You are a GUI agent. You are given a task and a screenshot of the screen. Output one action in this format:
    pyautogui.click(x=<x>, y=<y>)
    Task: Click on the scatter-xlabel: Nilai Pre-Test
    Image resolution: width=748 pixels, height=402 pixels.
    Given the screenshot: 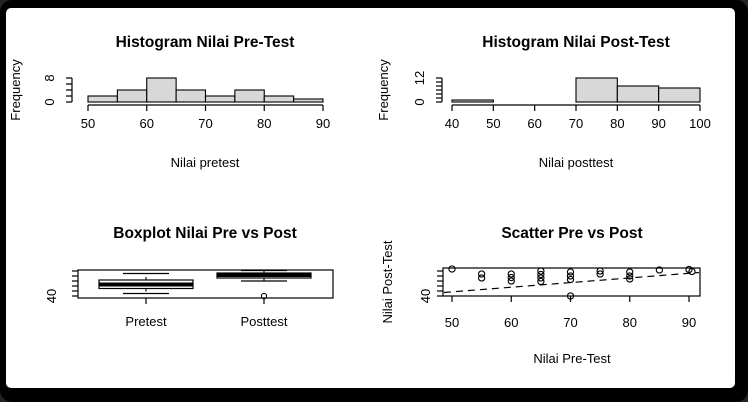 What is the action you would take?
    pyautogui.click(x=572, y=358)
    